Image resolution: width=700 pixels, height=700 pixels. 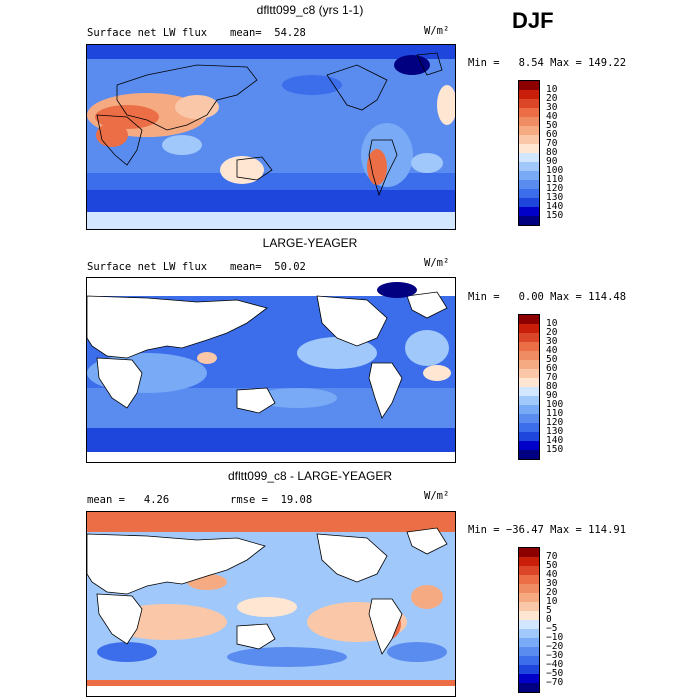 What do you see at coordinates (576, 152) in the screenshot?
I see `panel-1-colorbar-labels: 150 140 130 120 110 100 90 80 70 60 50 40 30 20 10` at bounding box center [576, 152].